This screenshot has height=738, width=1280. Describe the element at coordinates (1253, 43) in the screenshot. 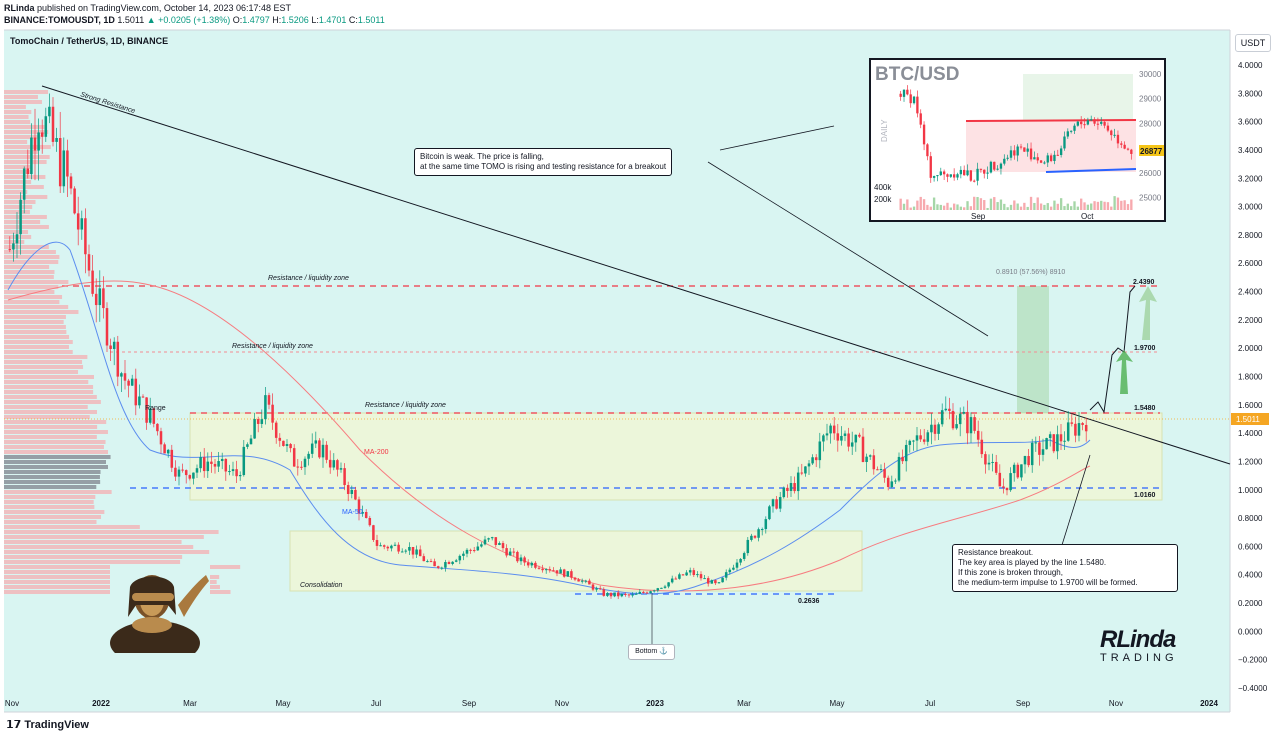

I see `currency-button: USDT` at that location.